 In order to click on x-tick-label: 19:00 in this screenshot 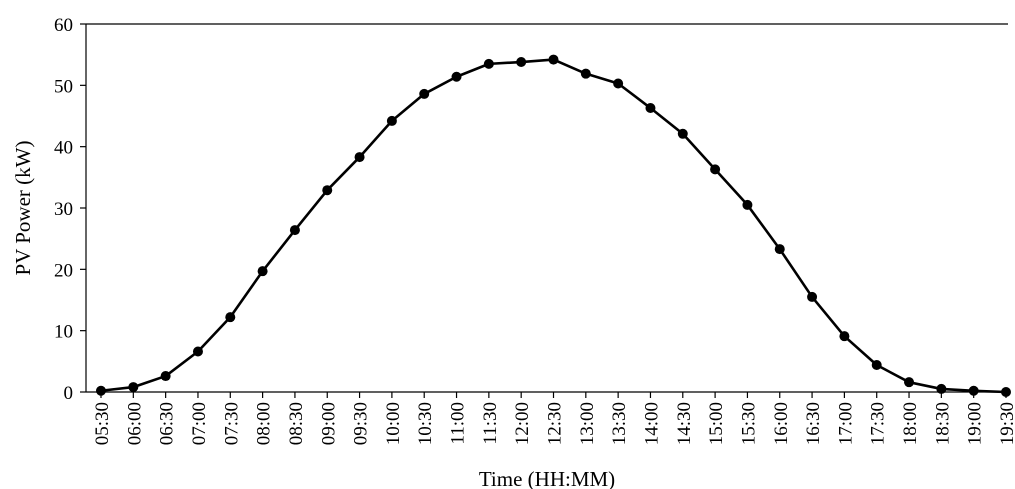, I will do `click(975, 423)`.